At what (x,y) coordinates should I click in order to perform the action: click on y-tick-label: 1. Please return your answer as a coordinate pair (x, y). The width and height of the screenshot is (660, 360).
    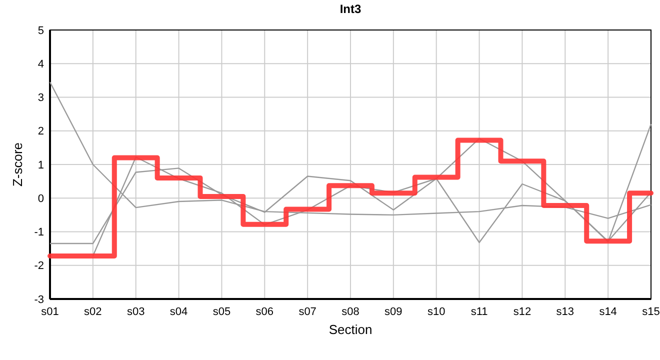
    Looking at the image, I should click on (41, 165).